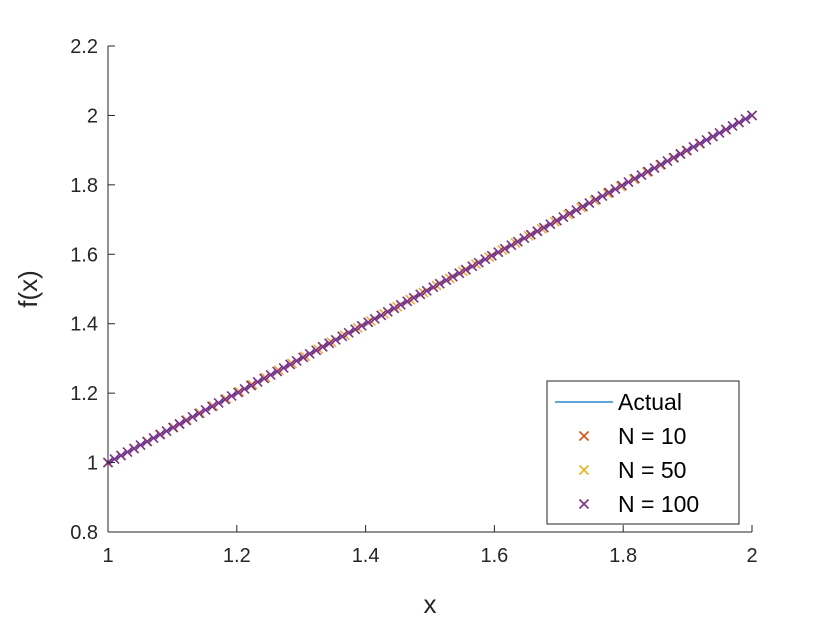  I want to click on y-tick-label-1.4: 1.4, so click(84, 325).